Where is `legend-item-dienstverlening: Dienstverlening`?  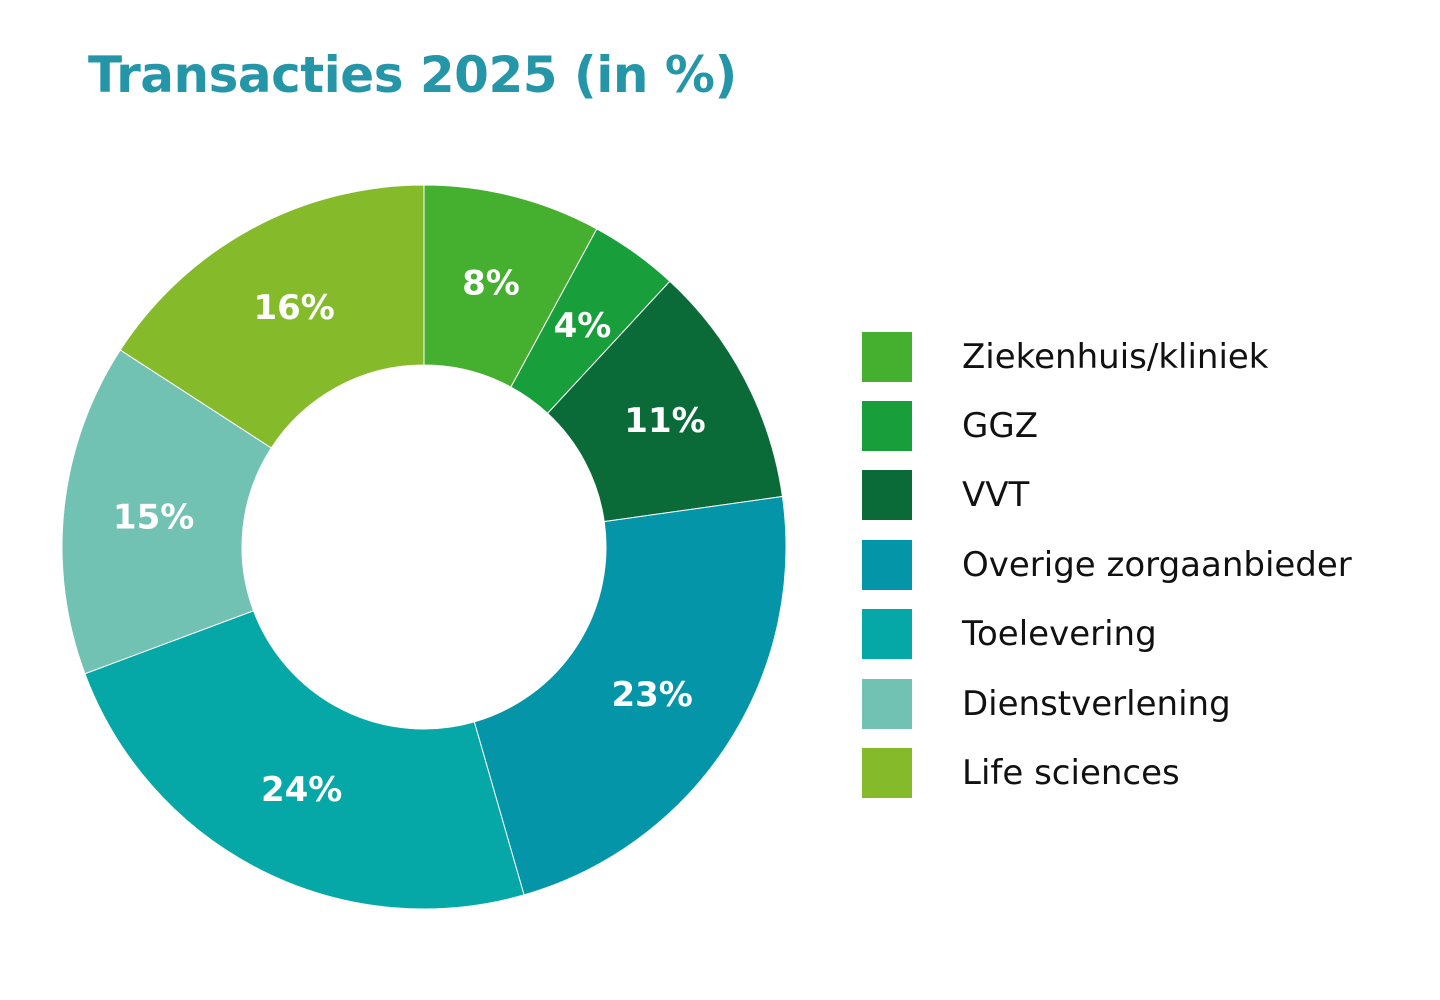
legend-item-dienstverlening: Dienstverlening is located at coordinates (1107, 703).